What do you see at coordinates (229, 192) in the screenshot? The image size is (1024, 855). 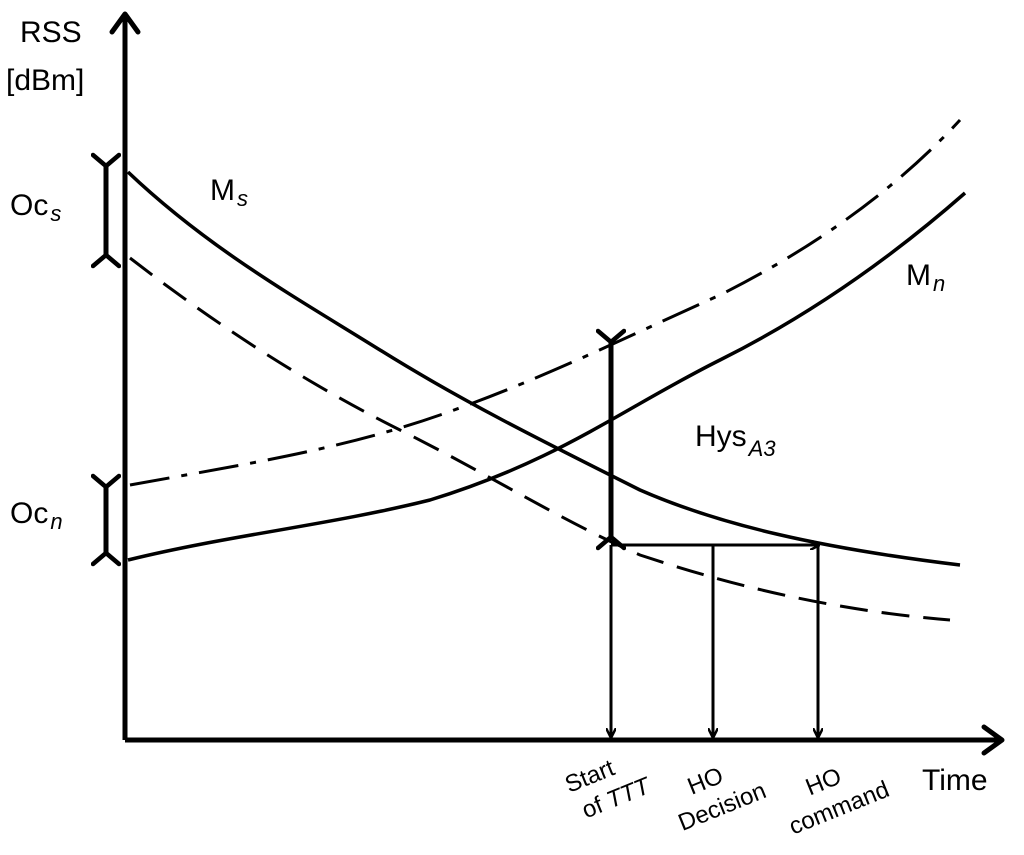 I see `serving-curve-label: Ms` at bounding box center [229, 192].